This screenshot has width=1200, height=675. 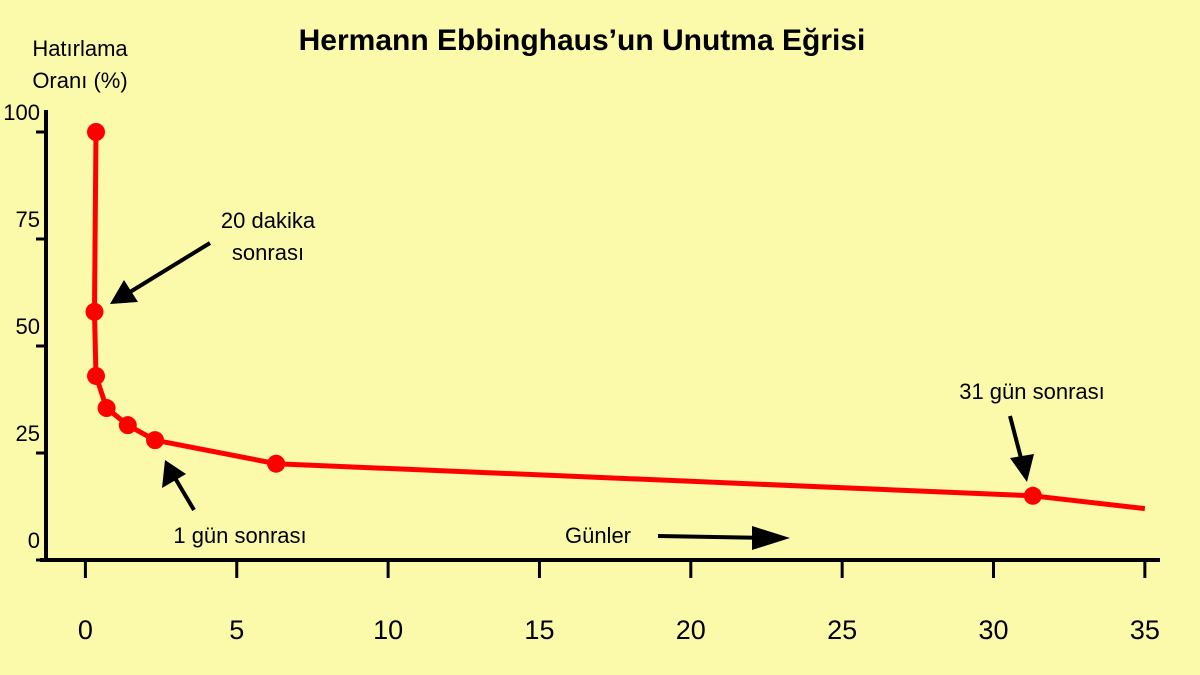 I want to click on y-axis-label: Oranı (%), so click(x=79, y=80).